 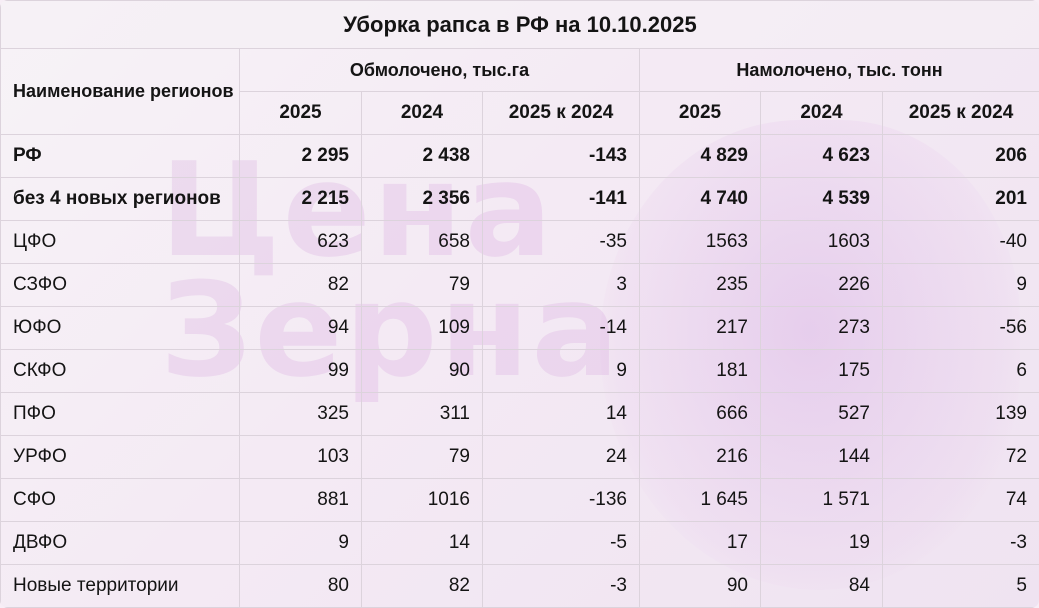 What do you see at coordinates (300, 199) in the screenshot?
I see `value-cell: 2 215` at bounding box center [300, 199].